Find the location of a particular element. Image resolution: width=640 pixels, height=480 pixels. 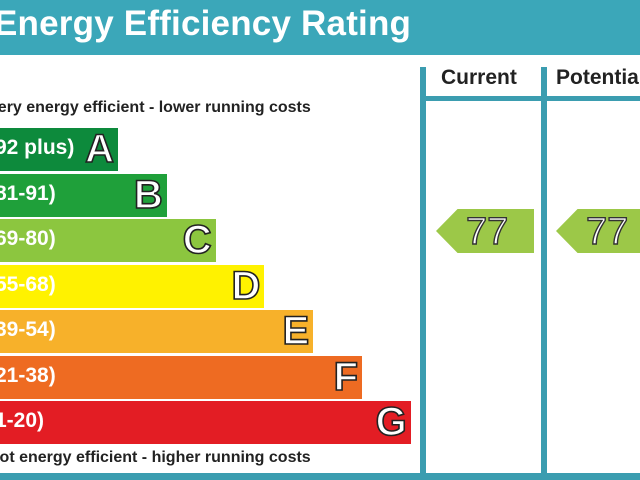

band-range-label: (21-38) is located at coordinates (28, 375).